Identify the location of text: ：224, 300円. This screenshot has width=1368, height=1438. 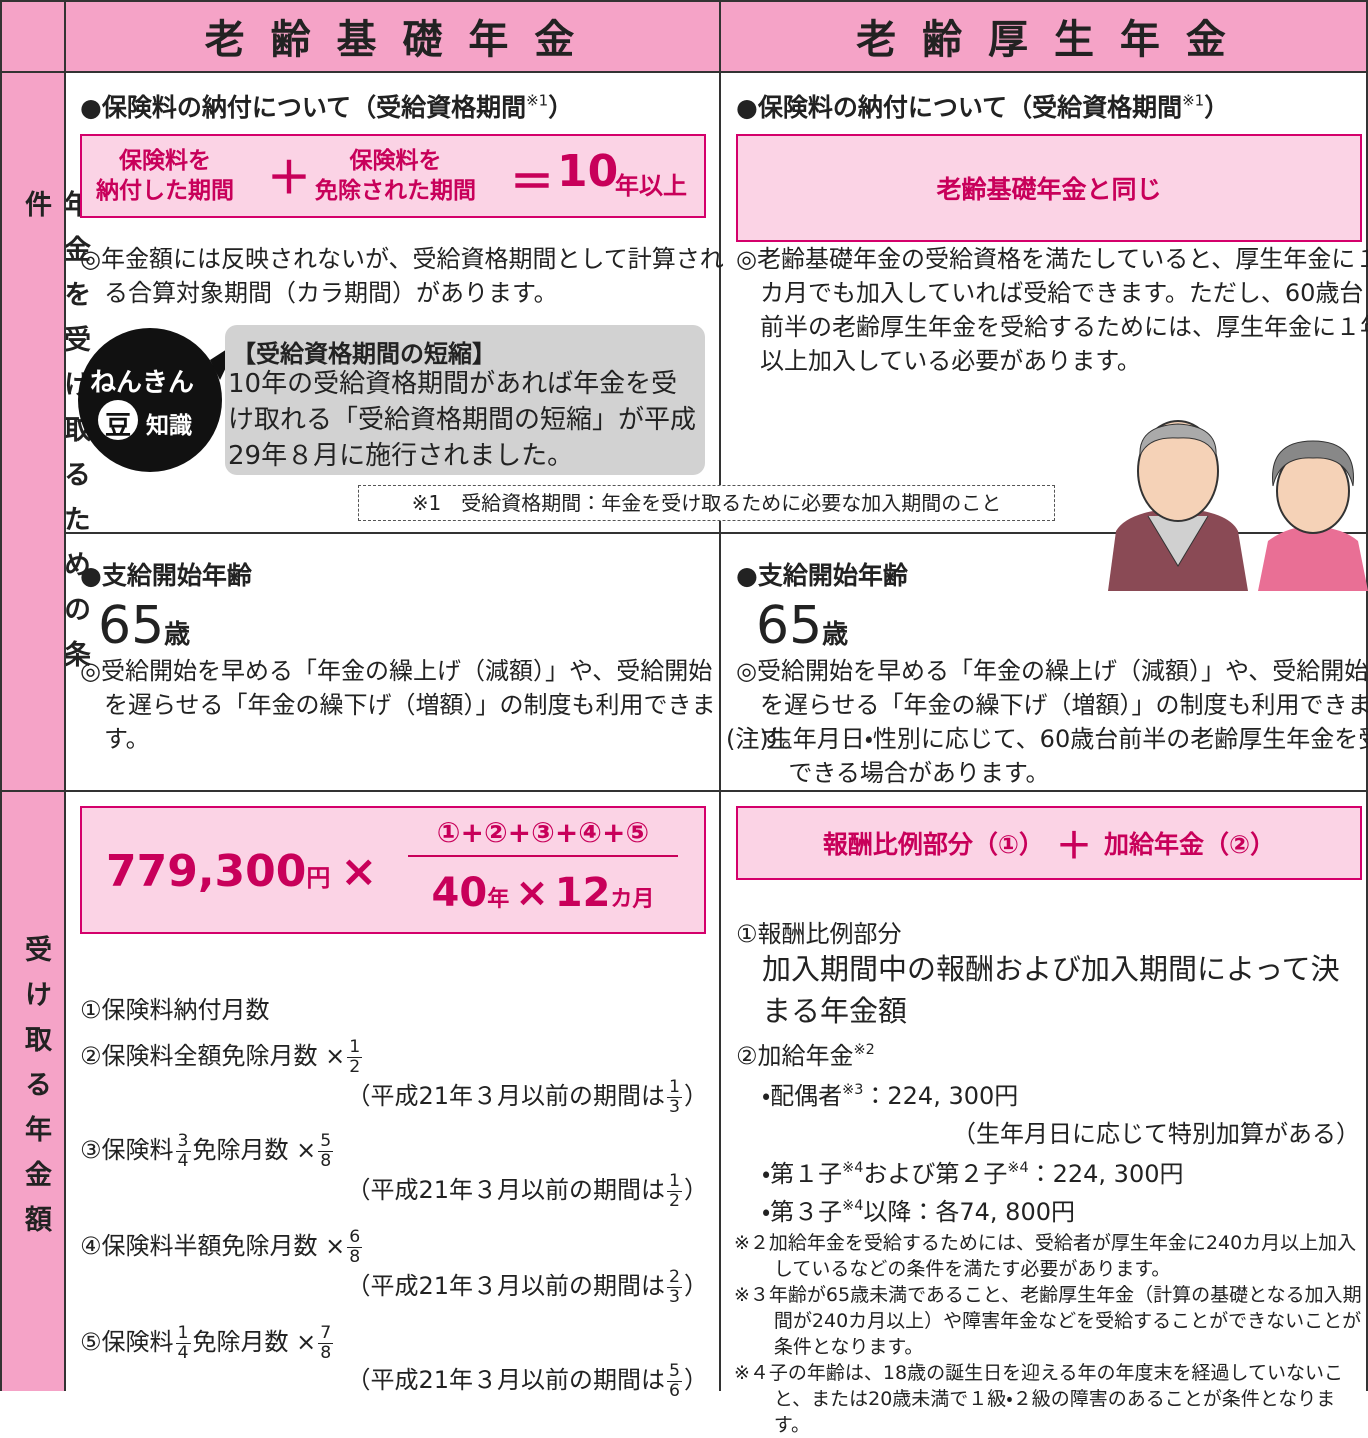
(1106, 1174).